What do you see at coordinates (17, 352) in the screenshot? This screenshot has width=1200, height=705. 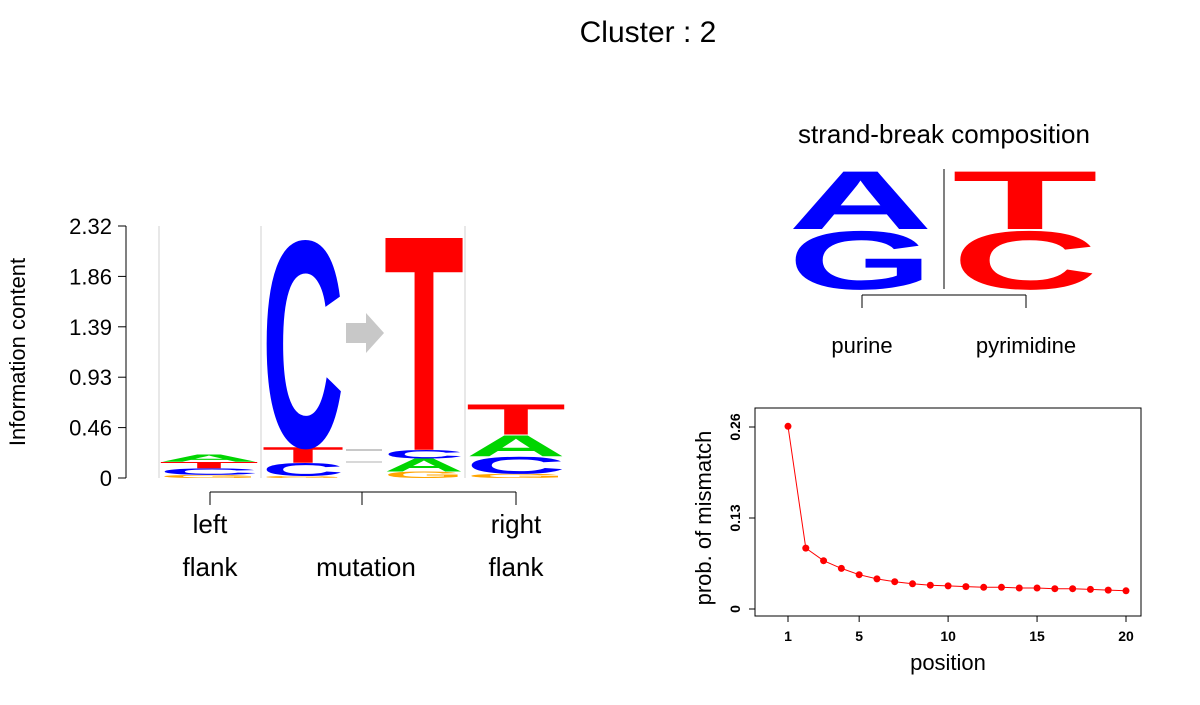 I see `y-axis-label: Information content` at bounding box center [17, 352].